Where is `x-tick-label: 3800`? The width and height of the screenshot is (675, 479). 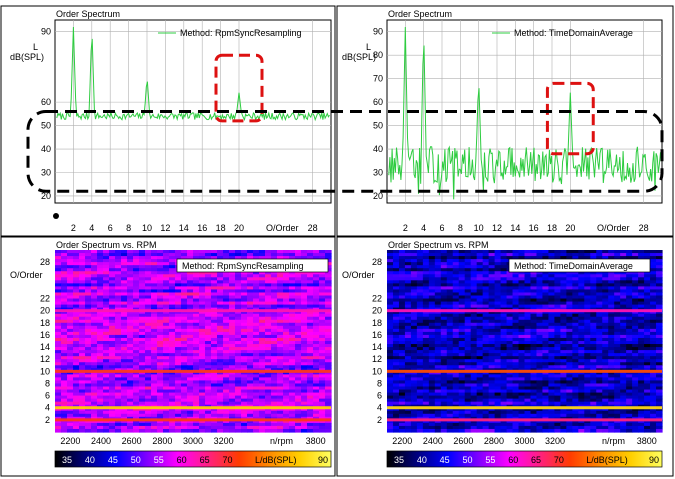 x-tick-label: 3800 is located at coordinates (316, 441).